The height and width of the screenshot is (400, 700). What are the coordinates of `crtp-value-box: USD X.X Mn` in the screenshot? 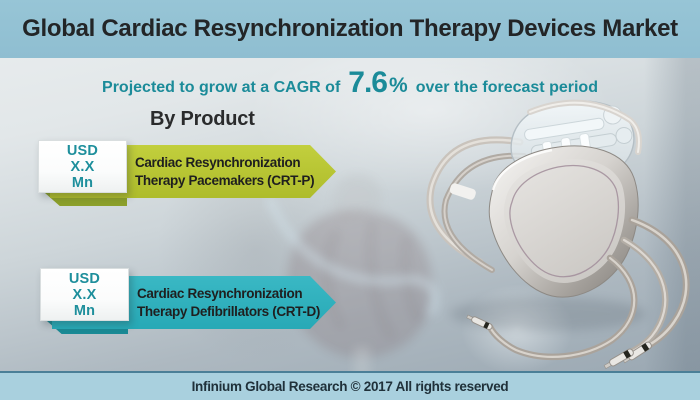 It's located at (82, 166).